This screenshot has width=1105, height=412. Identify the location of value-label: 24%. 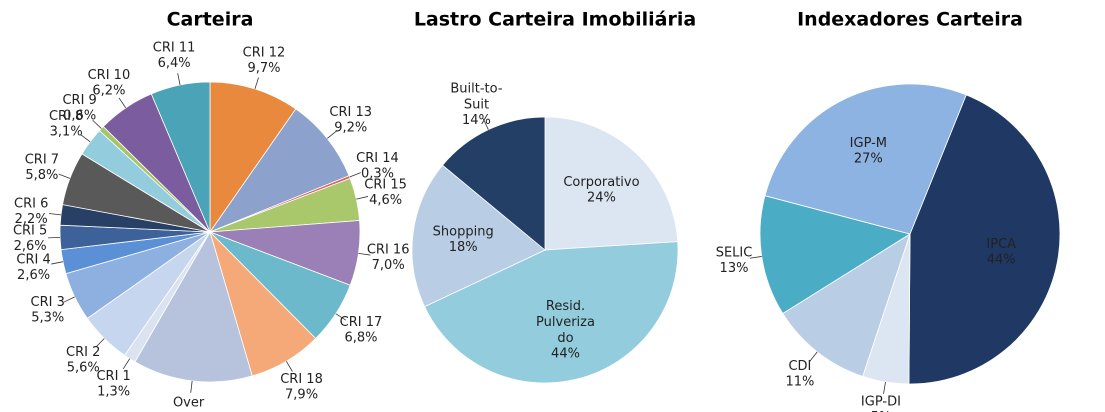
(601, 197).